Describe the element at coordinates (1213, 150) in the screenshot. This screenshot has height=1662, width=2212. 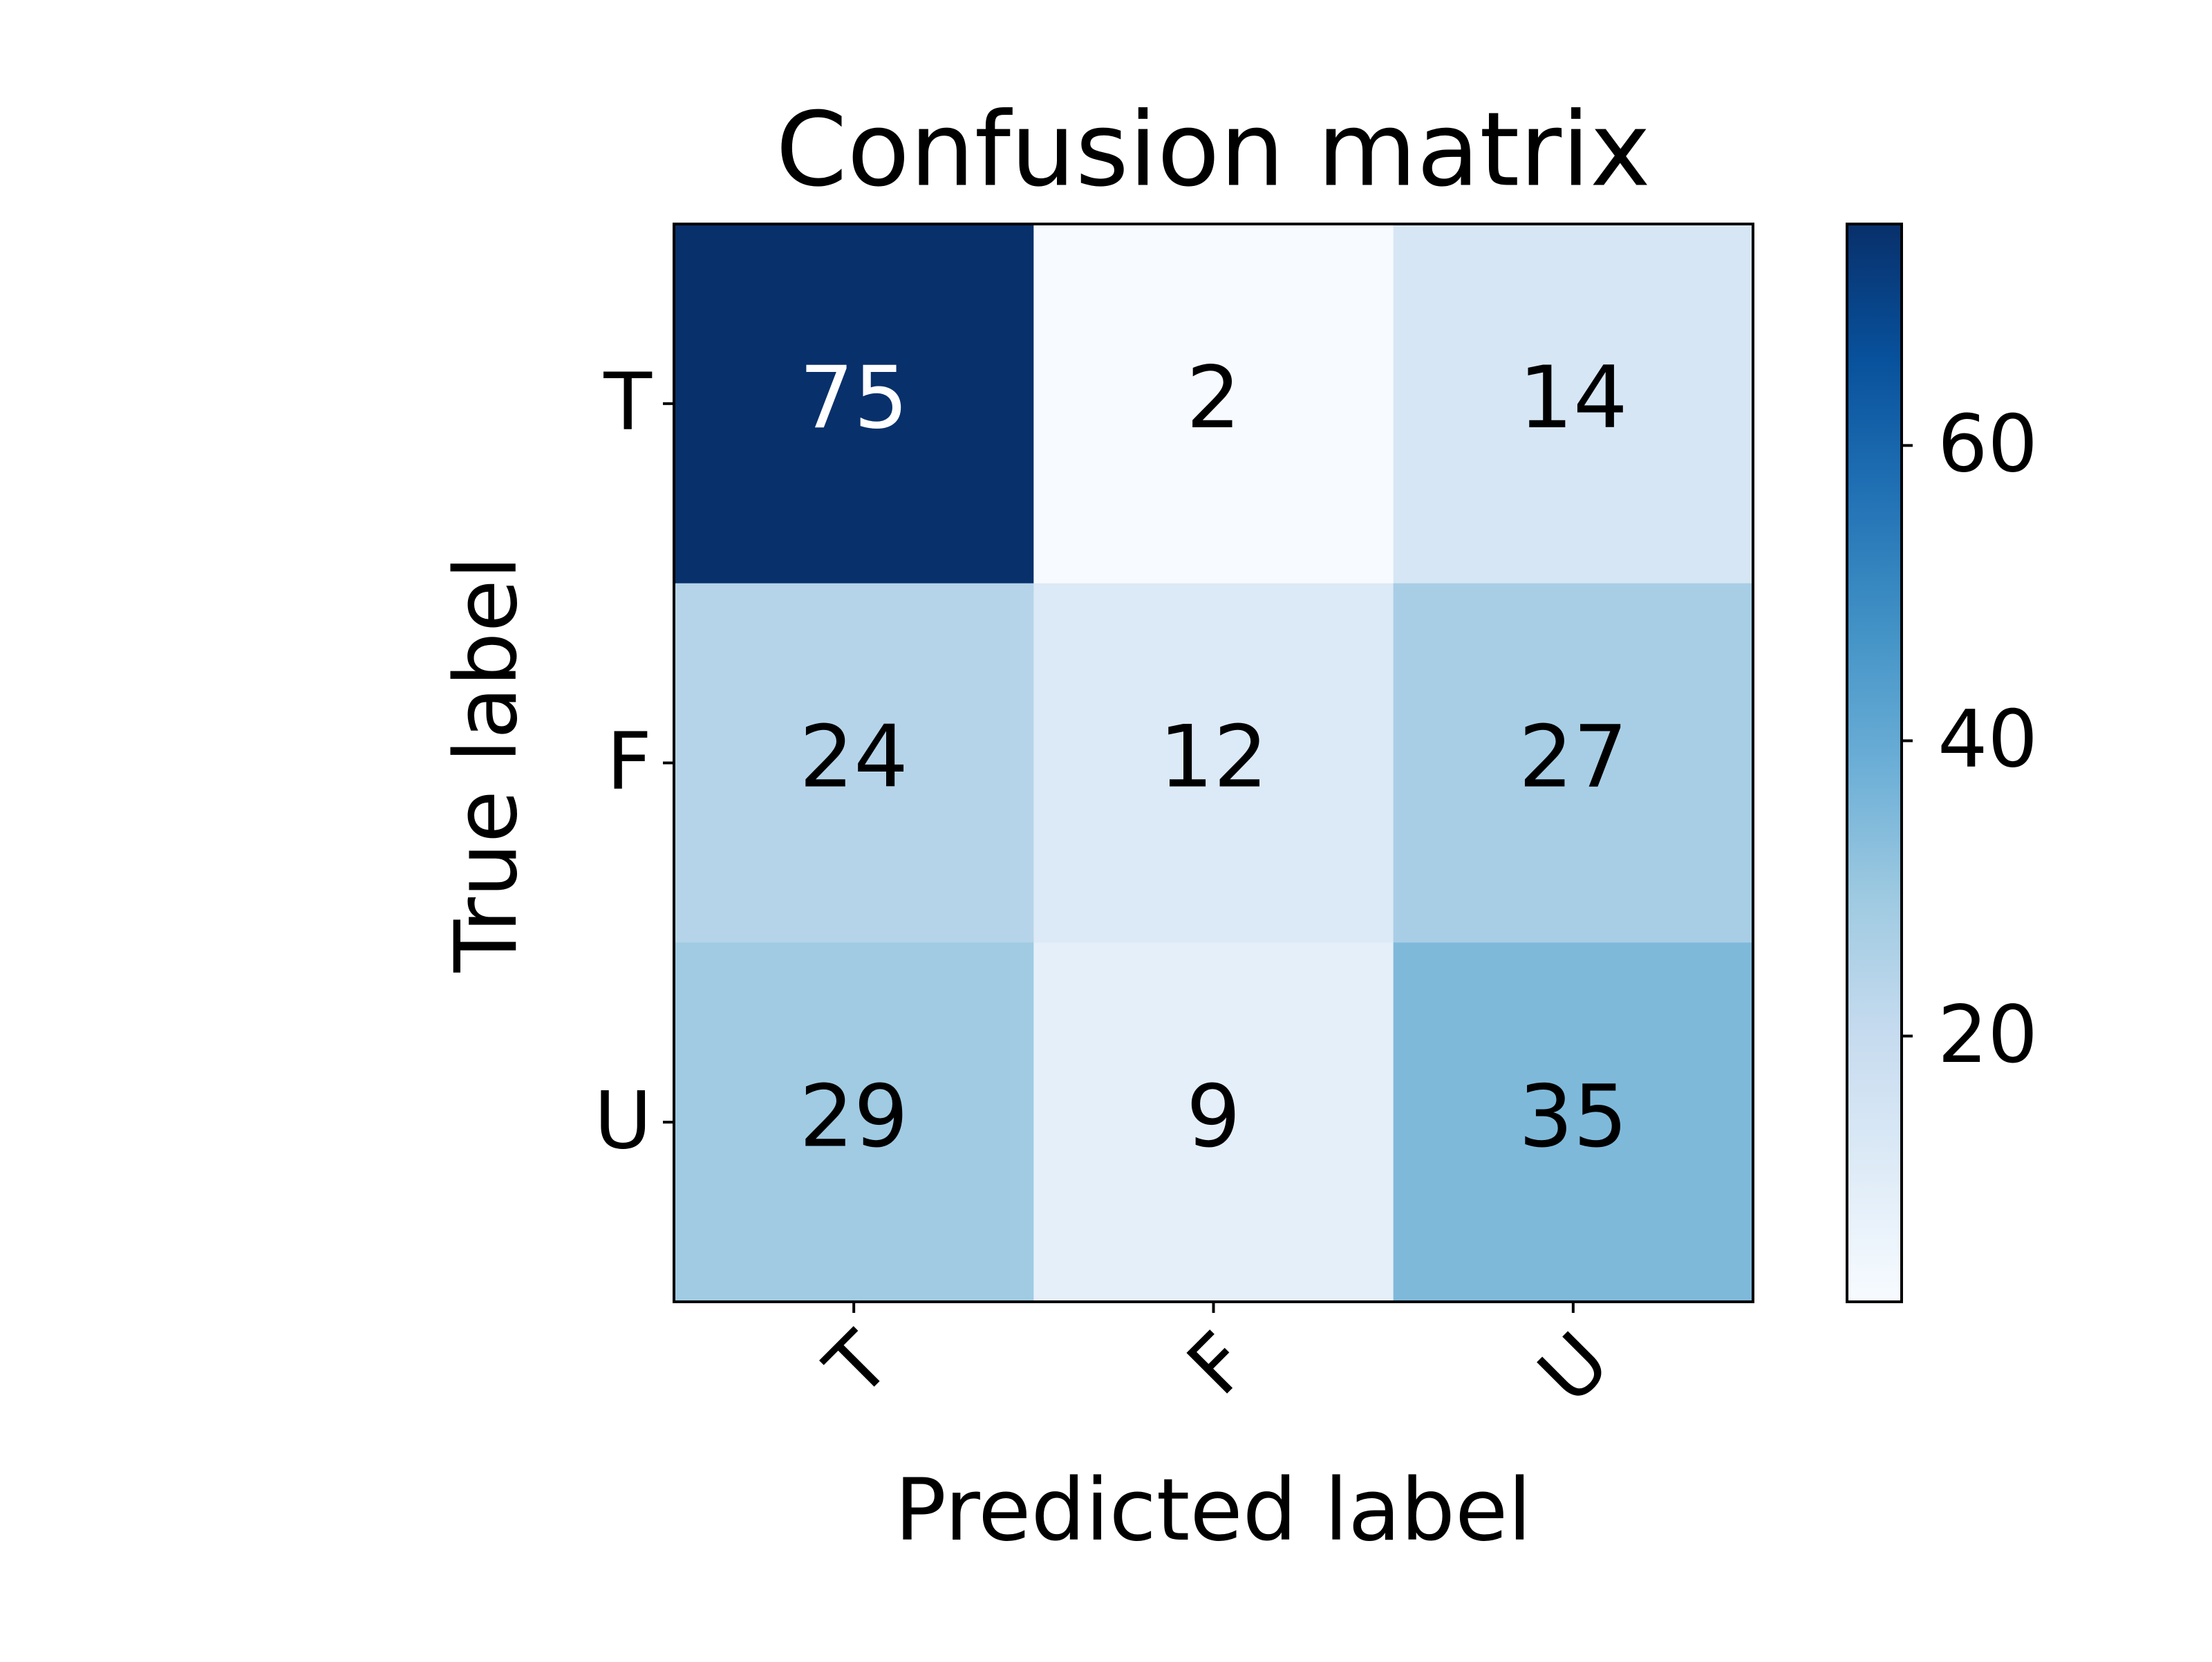
I see `chart-title: Confusion matrix` at that location.